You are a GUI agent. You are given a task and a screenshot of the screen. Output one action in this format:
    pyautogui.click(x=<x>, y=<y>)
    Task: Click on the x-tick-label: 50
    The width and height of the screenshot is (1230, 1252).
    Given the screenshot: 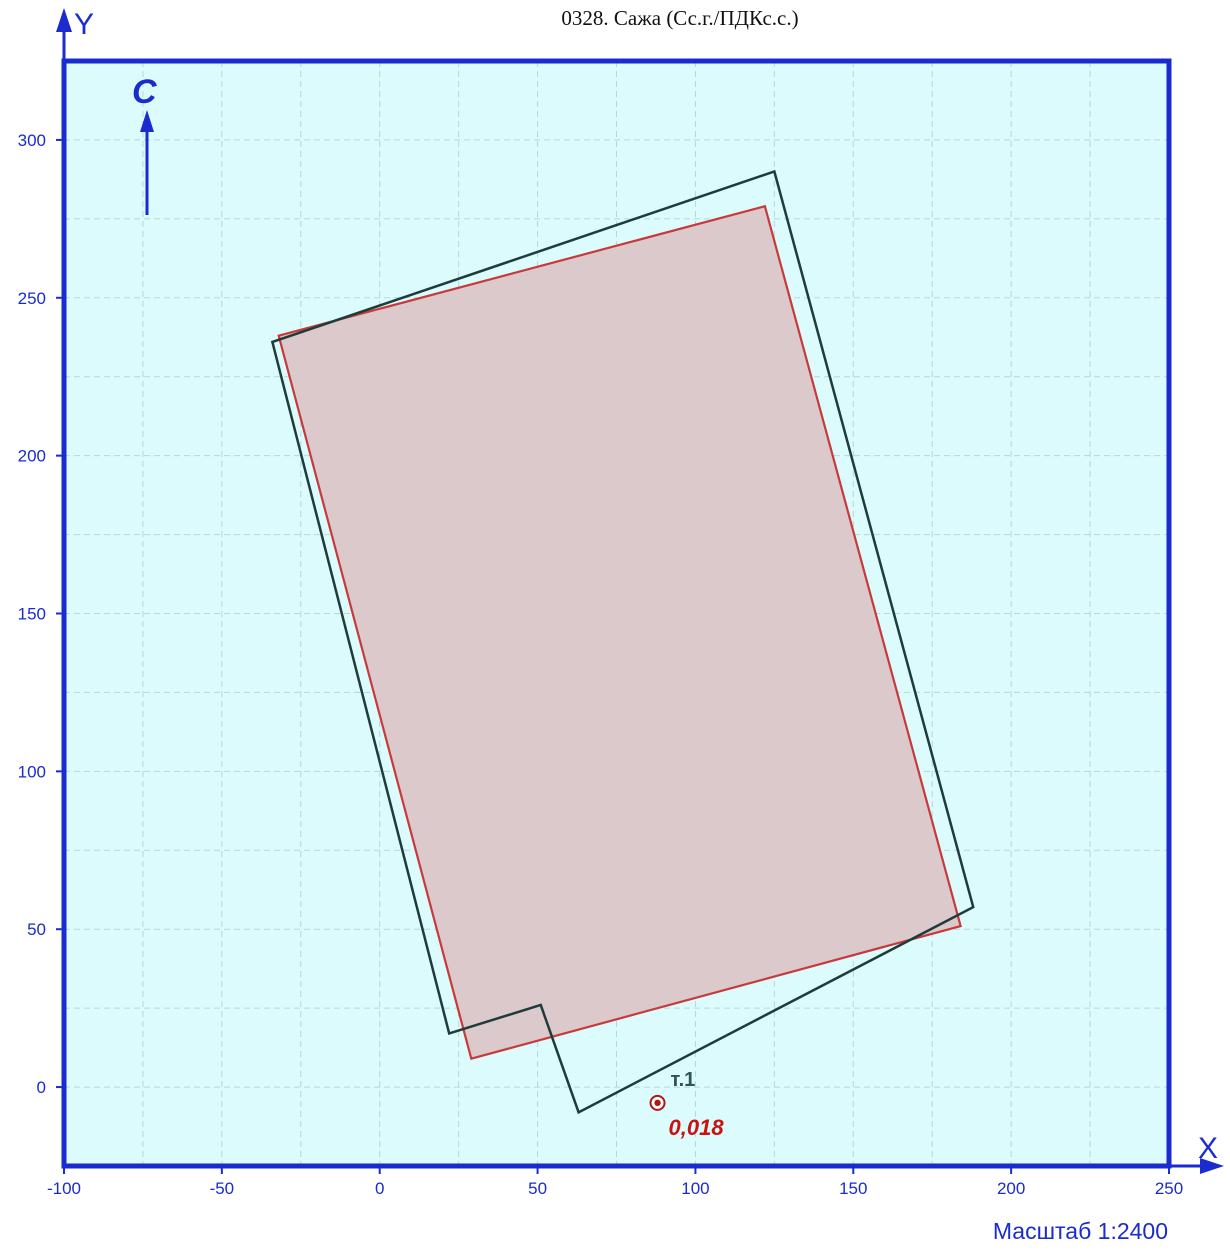 What is the action you would take?
    pyautogui.click(x=537, y=1188)
    